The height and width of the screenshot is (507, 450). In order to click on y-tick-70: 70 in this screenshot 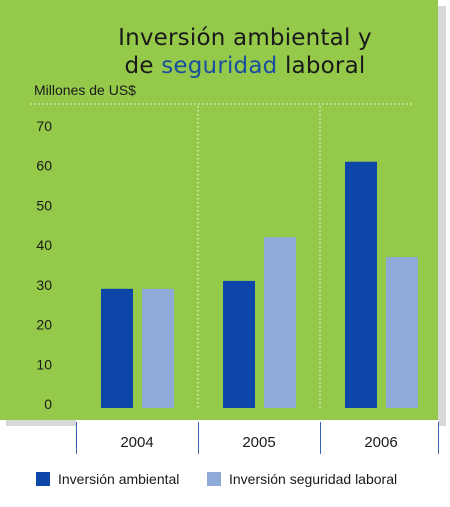, I will do `click(44, 126)`.